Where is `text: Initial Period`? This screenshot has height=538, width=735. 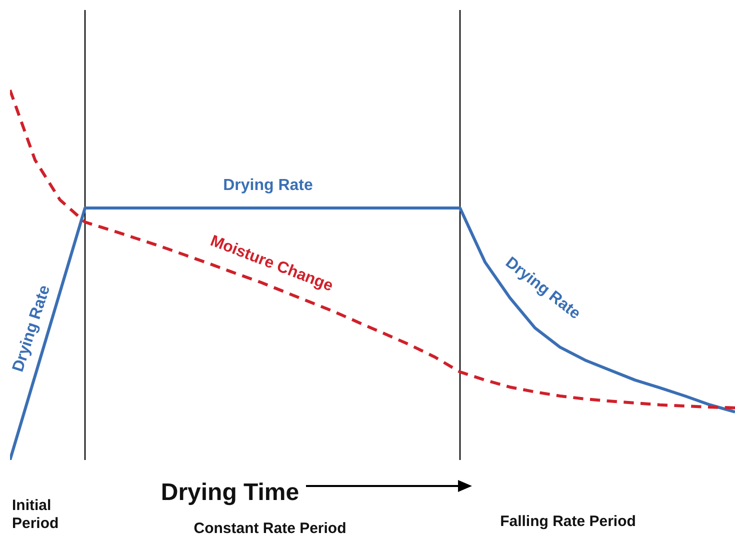
text: Initial Period is located at coordinates (35, 514).